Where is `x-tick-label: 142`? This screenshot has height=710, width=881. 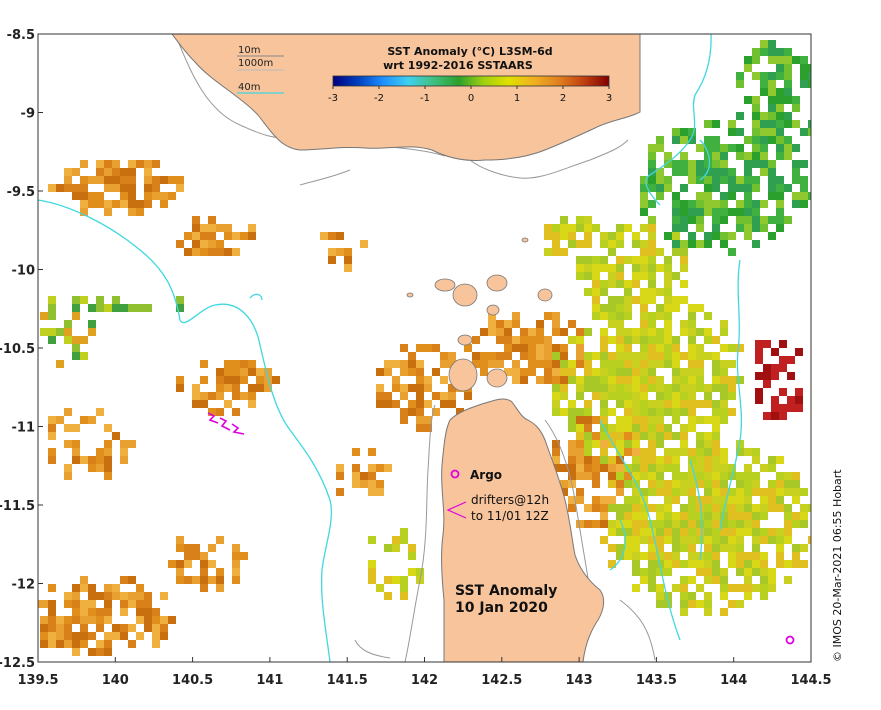
x-tick-label: 142 is located at coordinates (424, 680).